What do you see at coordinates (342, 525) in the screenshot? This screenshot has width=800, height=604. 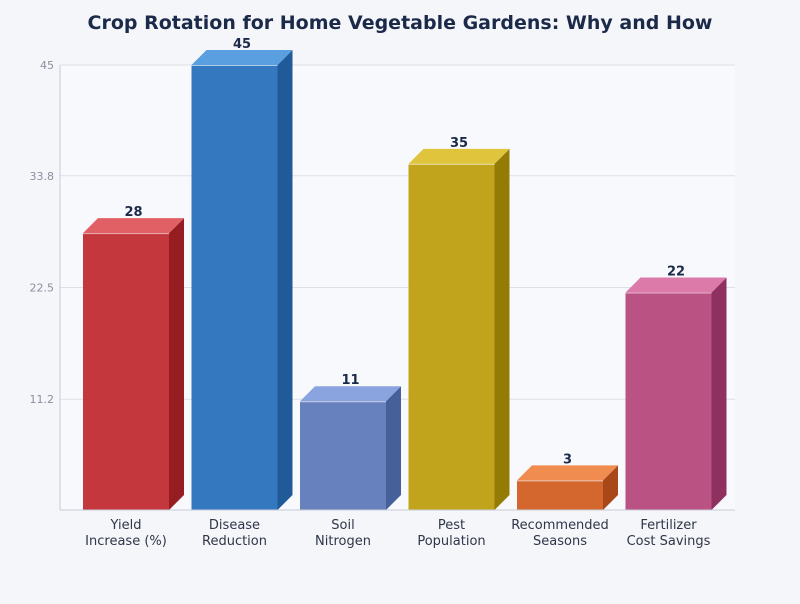 I see `x-tick-label: Soil` at bounding box center [342, 525].